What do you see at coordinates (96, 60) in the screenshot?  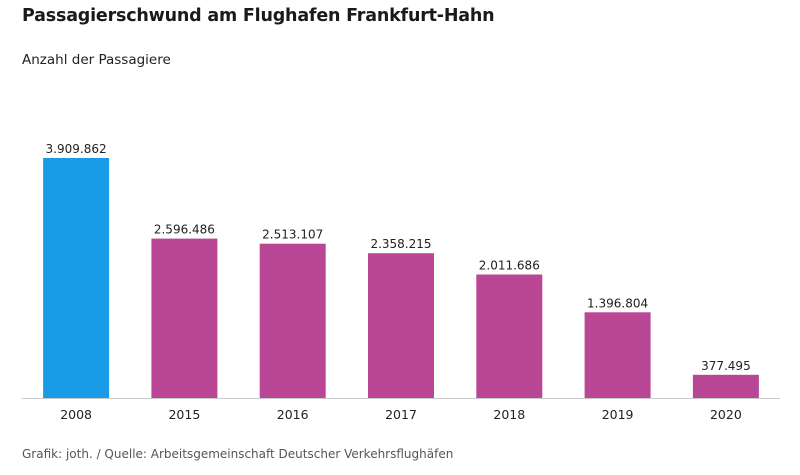 I see `chart-subtitle: Anzahl der Passagiere` at bounding box center [96, 60].